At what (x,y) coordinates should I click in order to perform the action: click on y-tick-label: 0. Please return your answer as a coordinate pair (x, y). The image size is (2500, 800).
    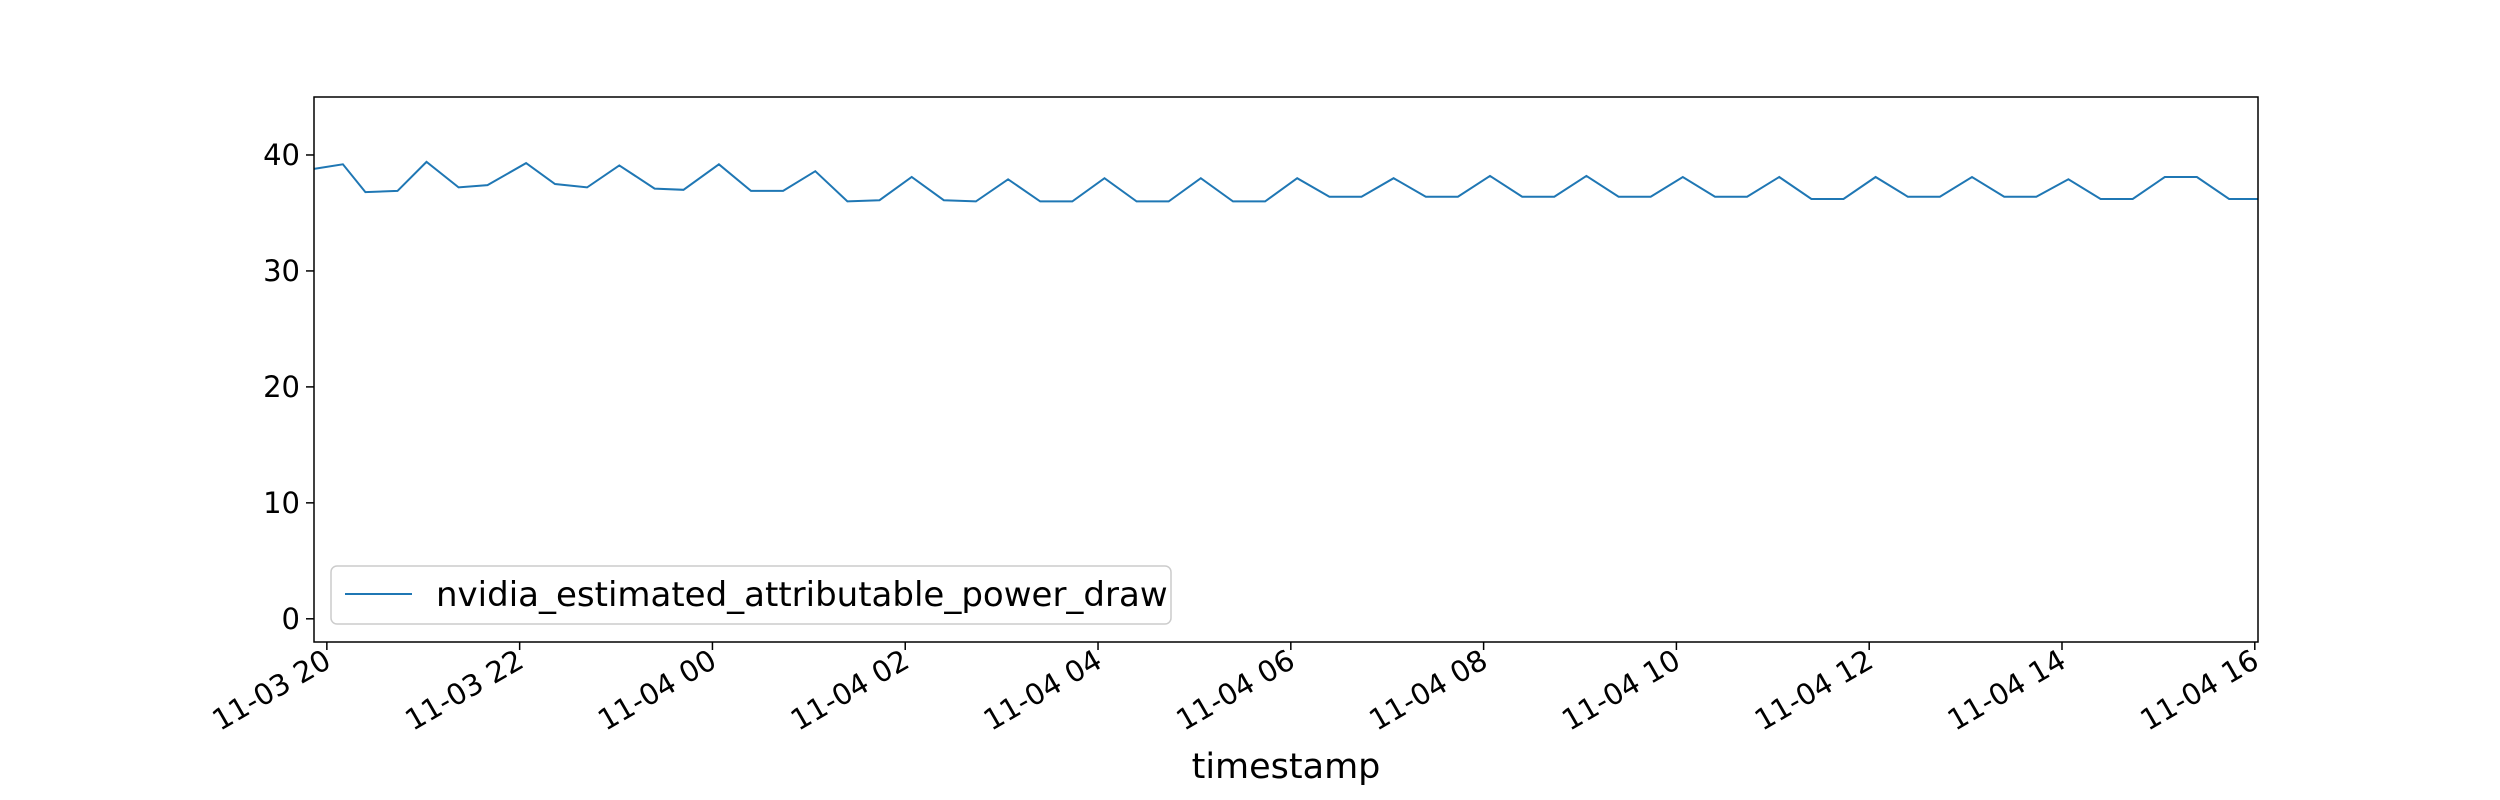
    Looking at the image, I should click on (291, 619).